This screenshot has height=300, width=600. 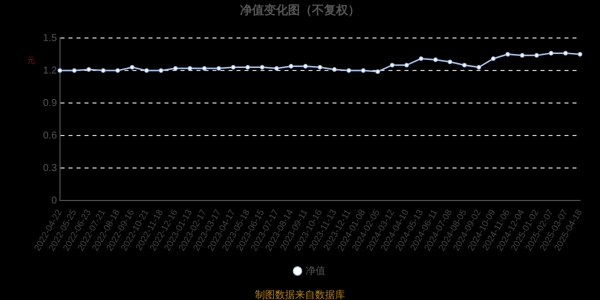 I want to click on y-tick-label: 1.2, so click(x=50, y=70).